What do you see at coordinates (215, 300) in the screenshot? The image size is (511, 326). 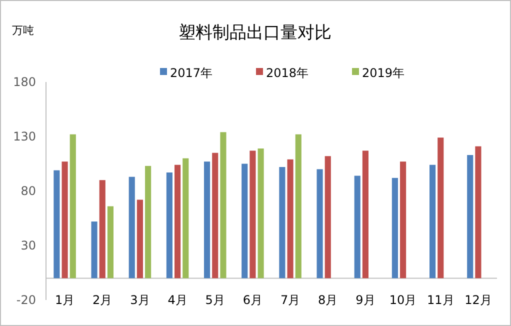 I see `x-tick-label: 5月` at bounding box center [215, 300].